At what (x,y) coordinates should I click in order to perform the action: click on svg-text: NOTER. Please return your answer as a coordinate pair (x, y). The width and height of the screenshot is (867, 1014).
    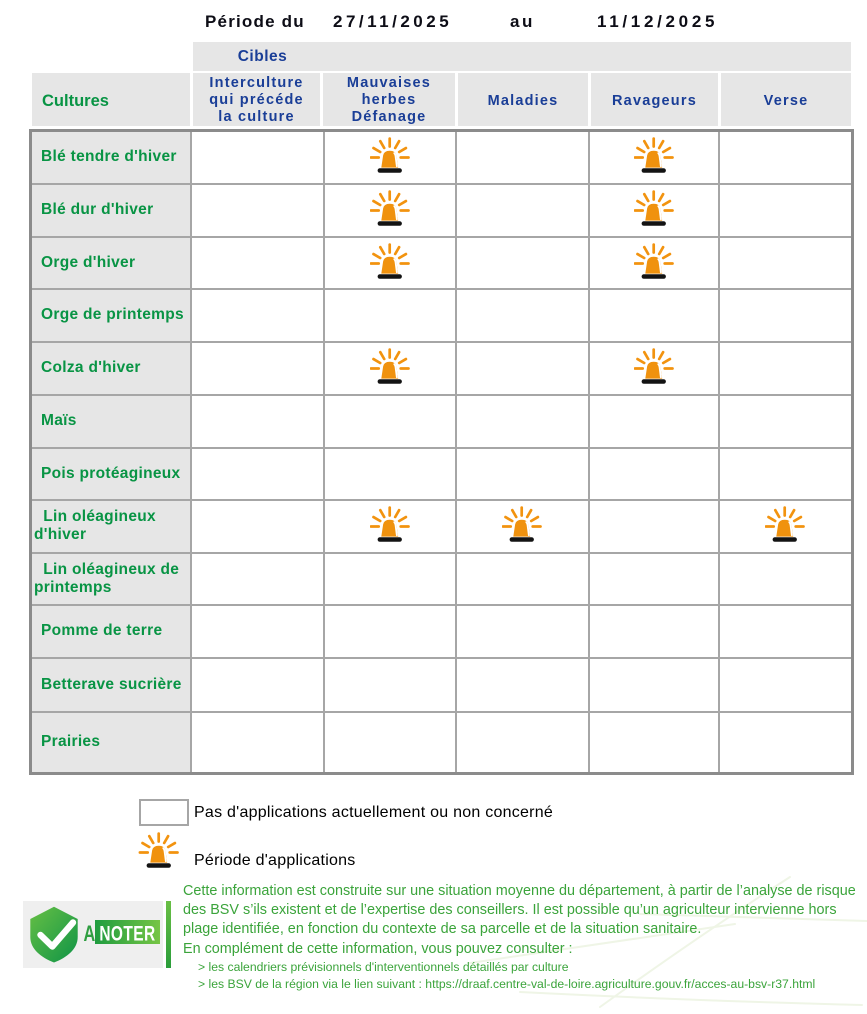
    Looking at the image, I should click on (127, 933).